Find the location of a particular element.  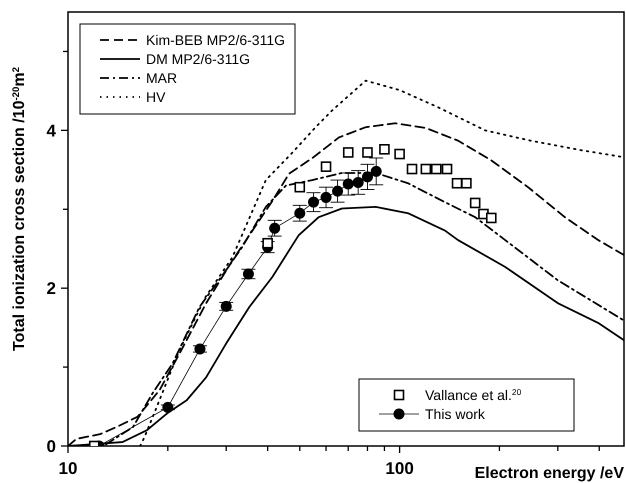

legend-label: Kim-BEB MP2/6-311G is located at coordinates (216, 40).